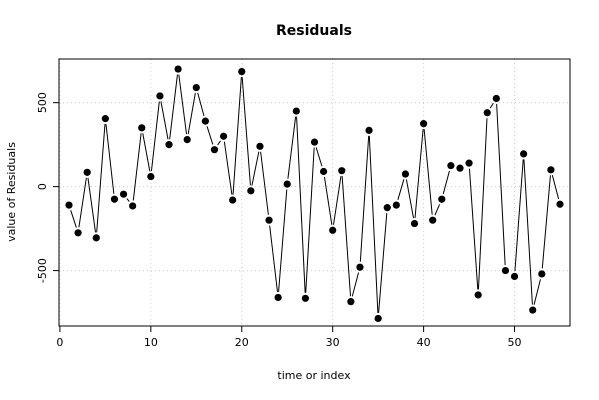 The image size is (599, 400). I want to click on y-axis-label: value of Residuals, so click(11, 192).